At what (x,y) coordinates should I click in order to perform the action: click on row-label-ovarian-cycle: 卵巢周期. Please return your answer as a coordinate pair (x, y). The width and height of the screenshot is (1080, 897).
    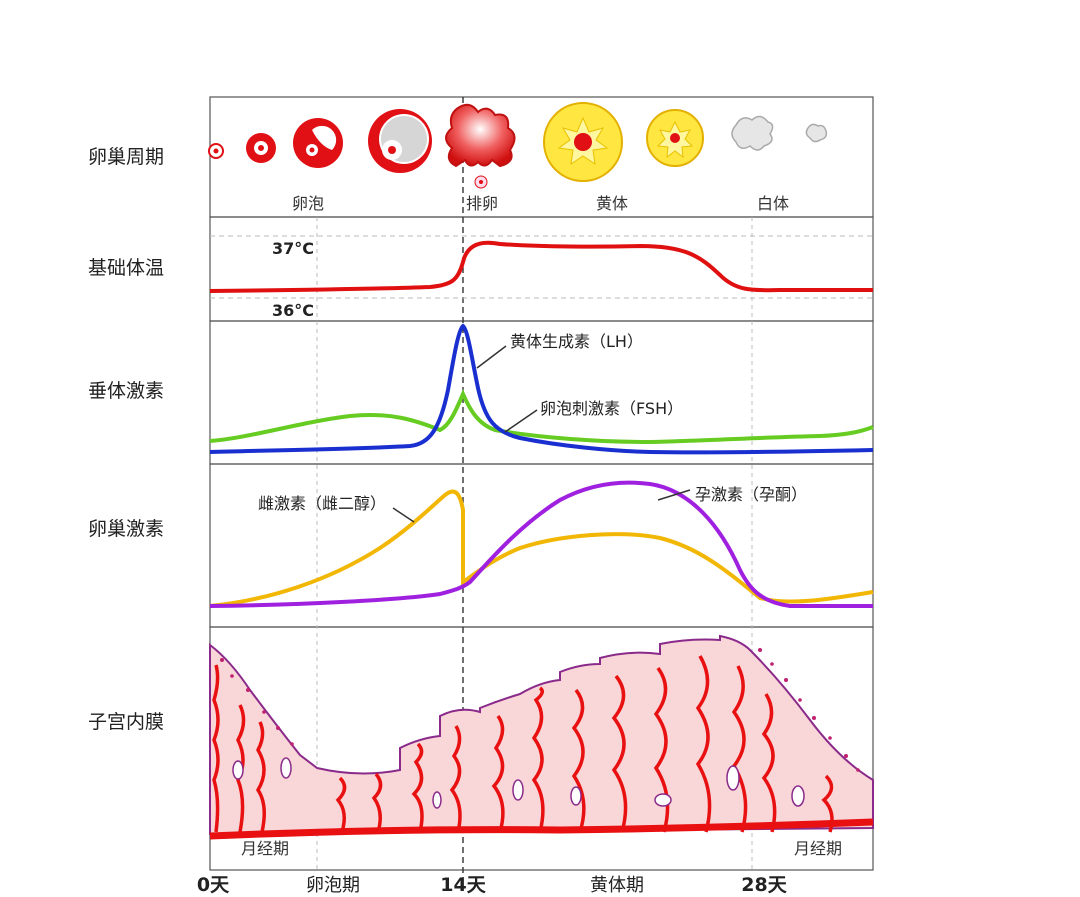
    Looking at the image, I should click on (126, 157).